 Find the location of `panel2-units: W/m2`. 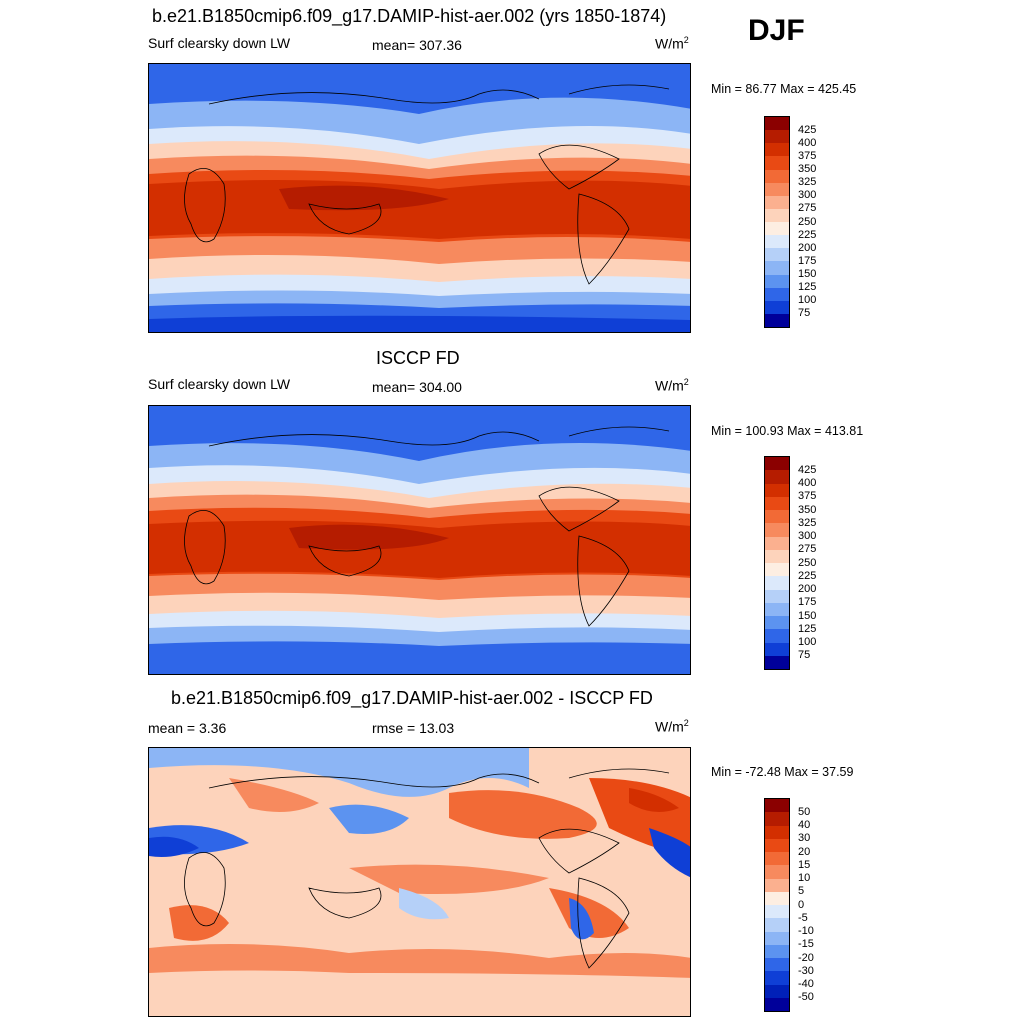

panel2-units: W/m2 is located at coordinates (672, 385).